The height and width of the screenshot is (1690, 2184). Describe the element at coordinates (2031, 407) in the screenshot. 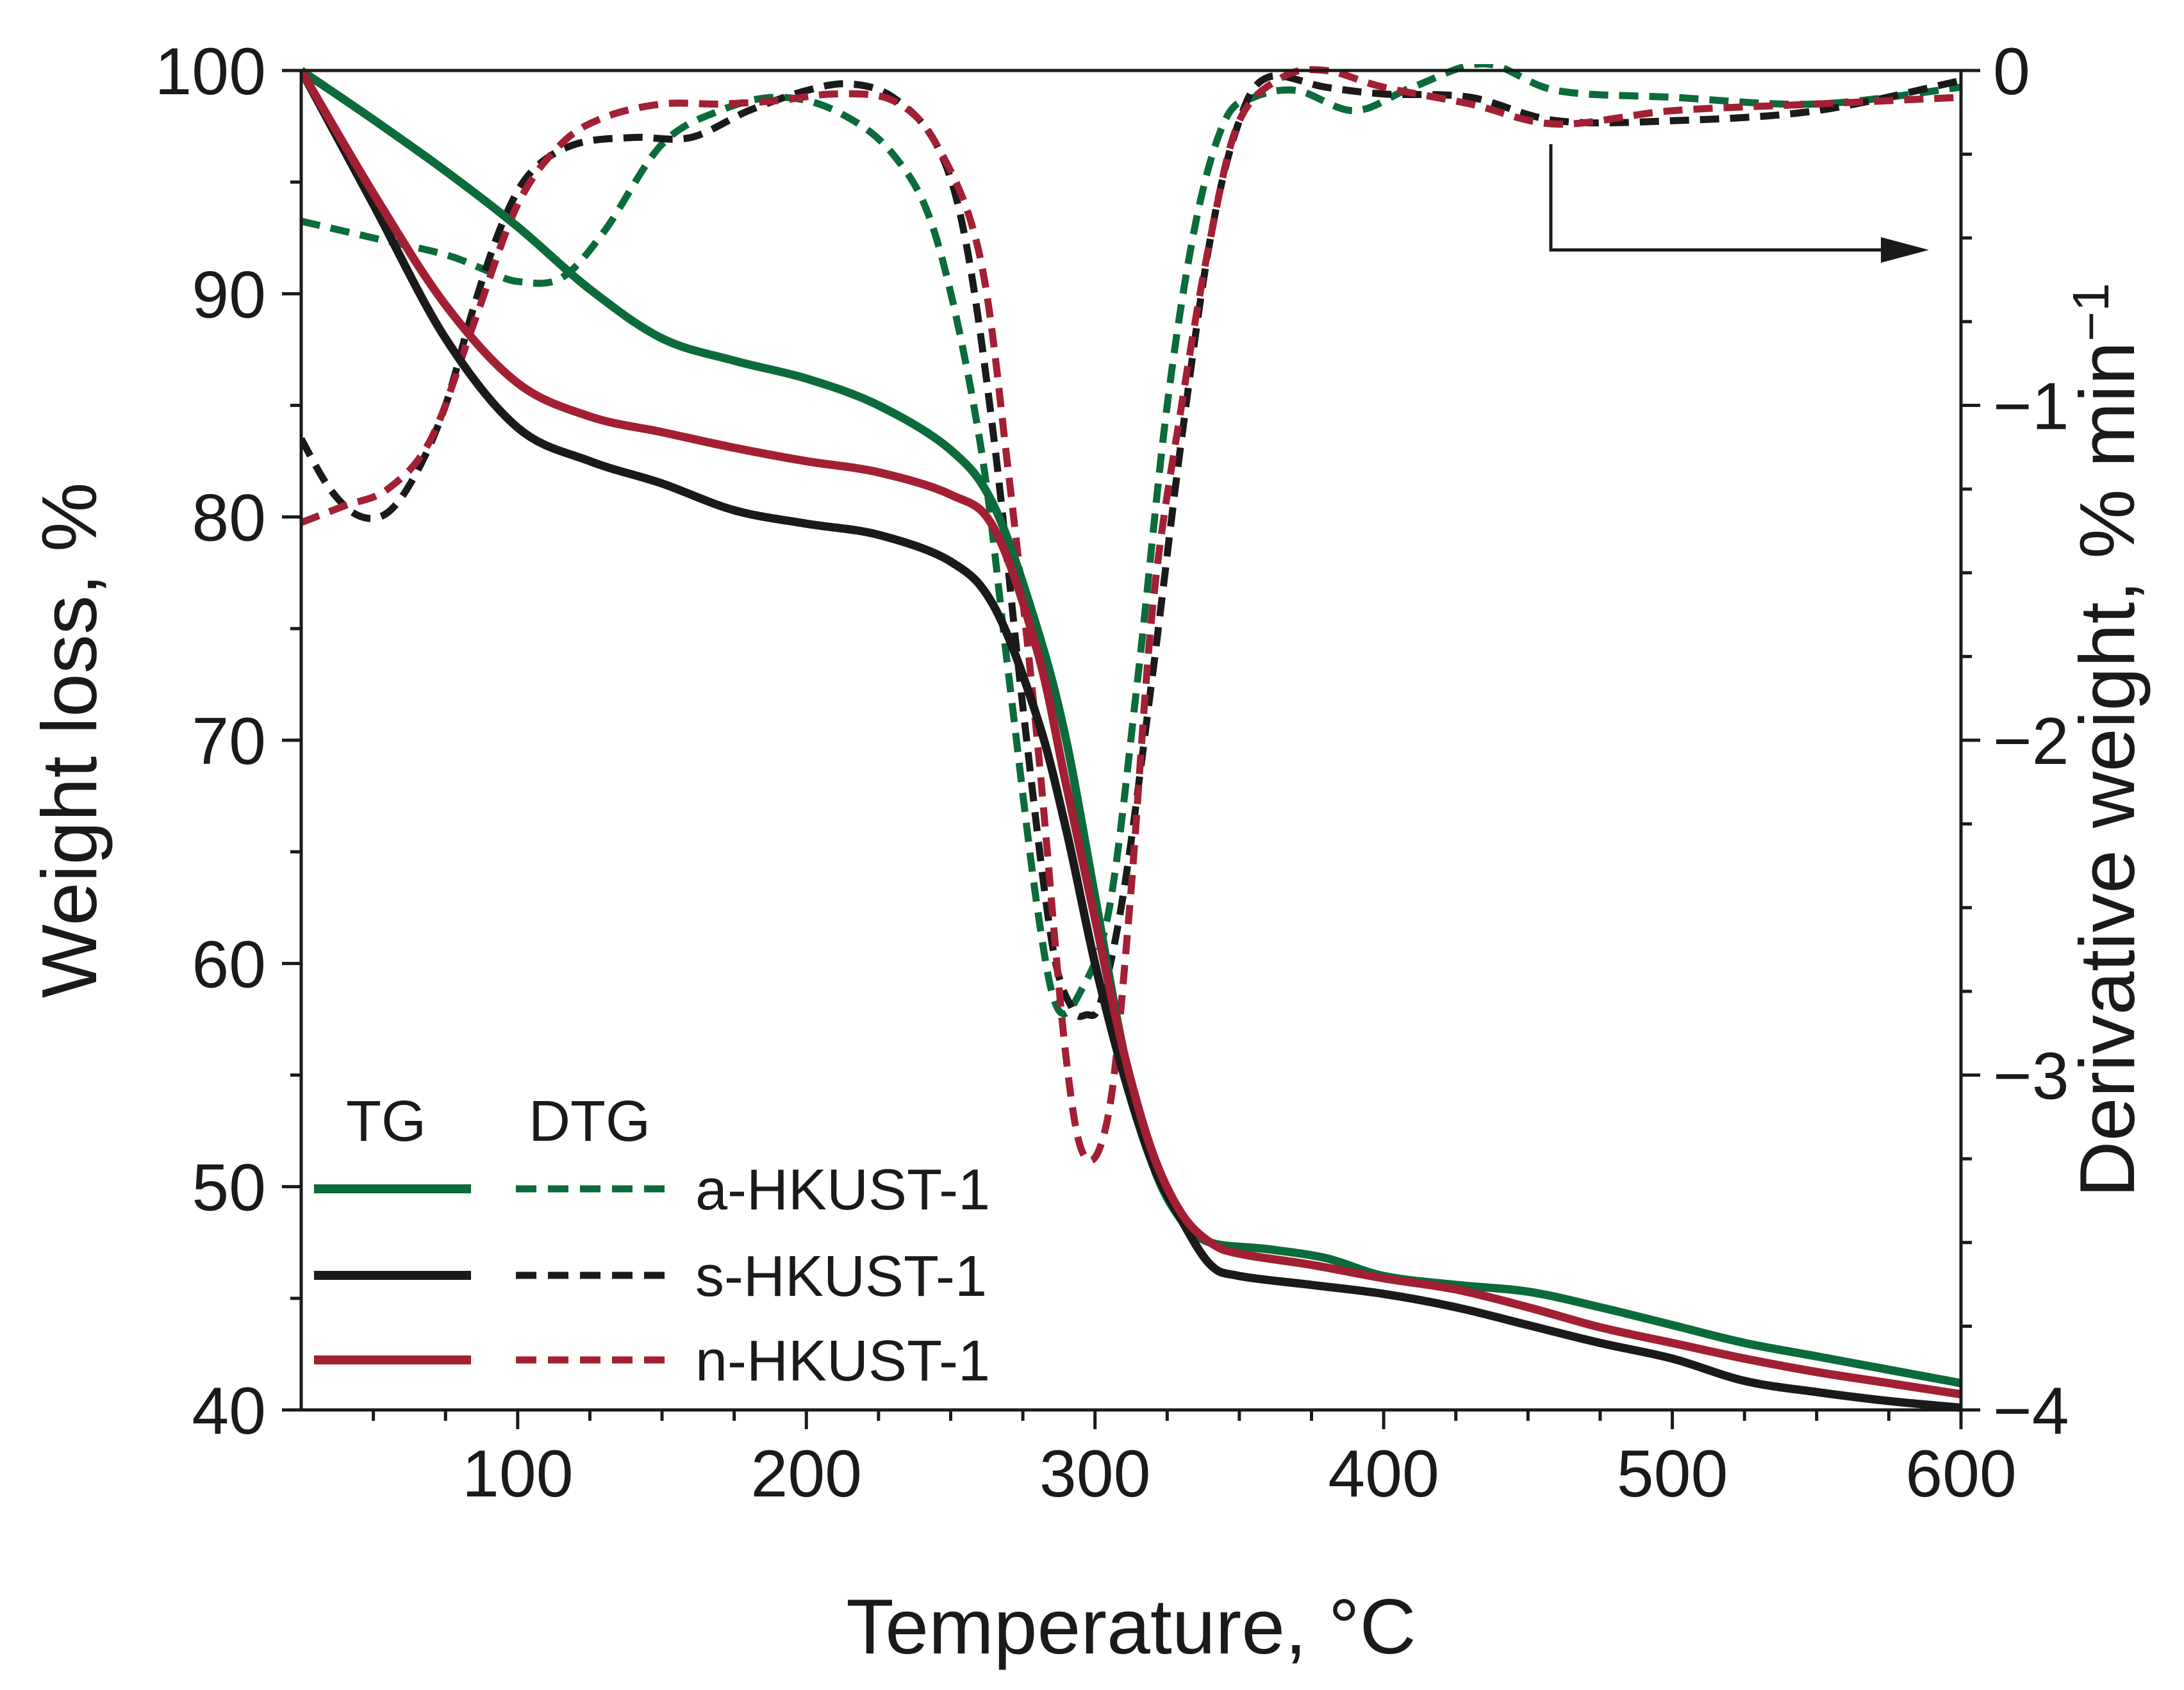

I see `y-right-tick-label: −1` at that location.